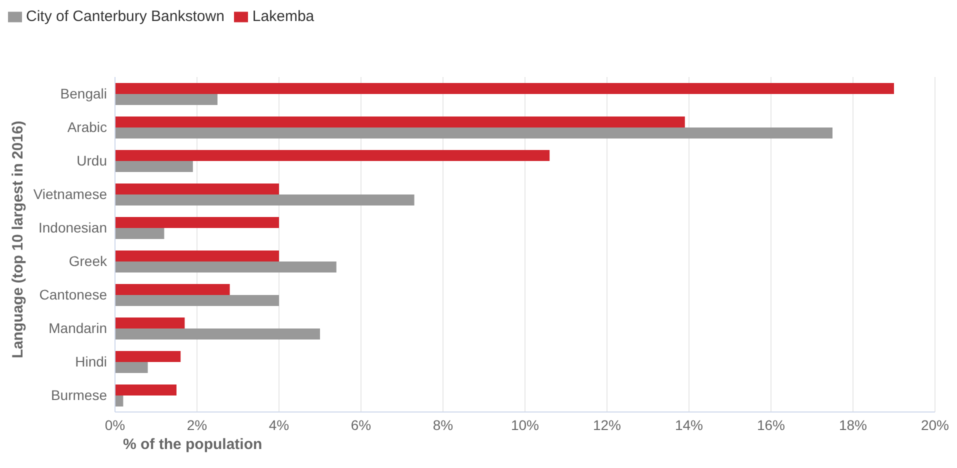 The image size is (957, 468). I want to click on y-tick-label: Indonesian, so click(72, 228).